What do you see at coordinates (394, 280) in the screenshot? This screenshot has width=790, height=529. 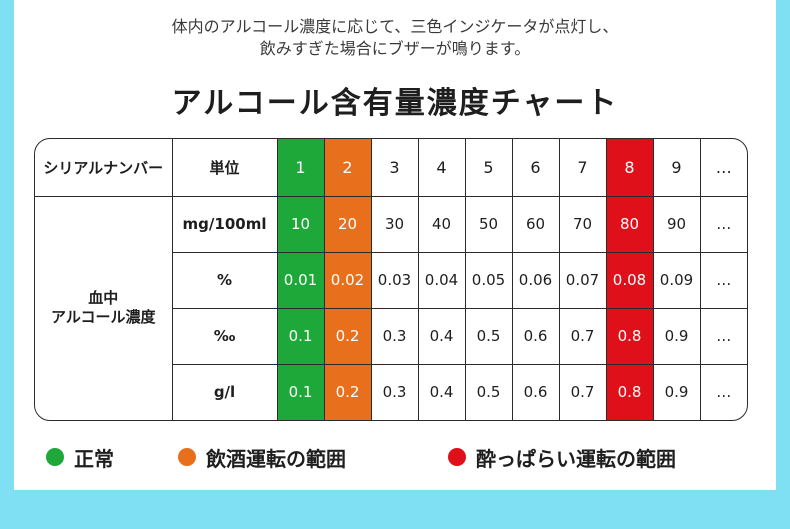 I see `value-cell: 0.03` at bounding box center [394, 280].